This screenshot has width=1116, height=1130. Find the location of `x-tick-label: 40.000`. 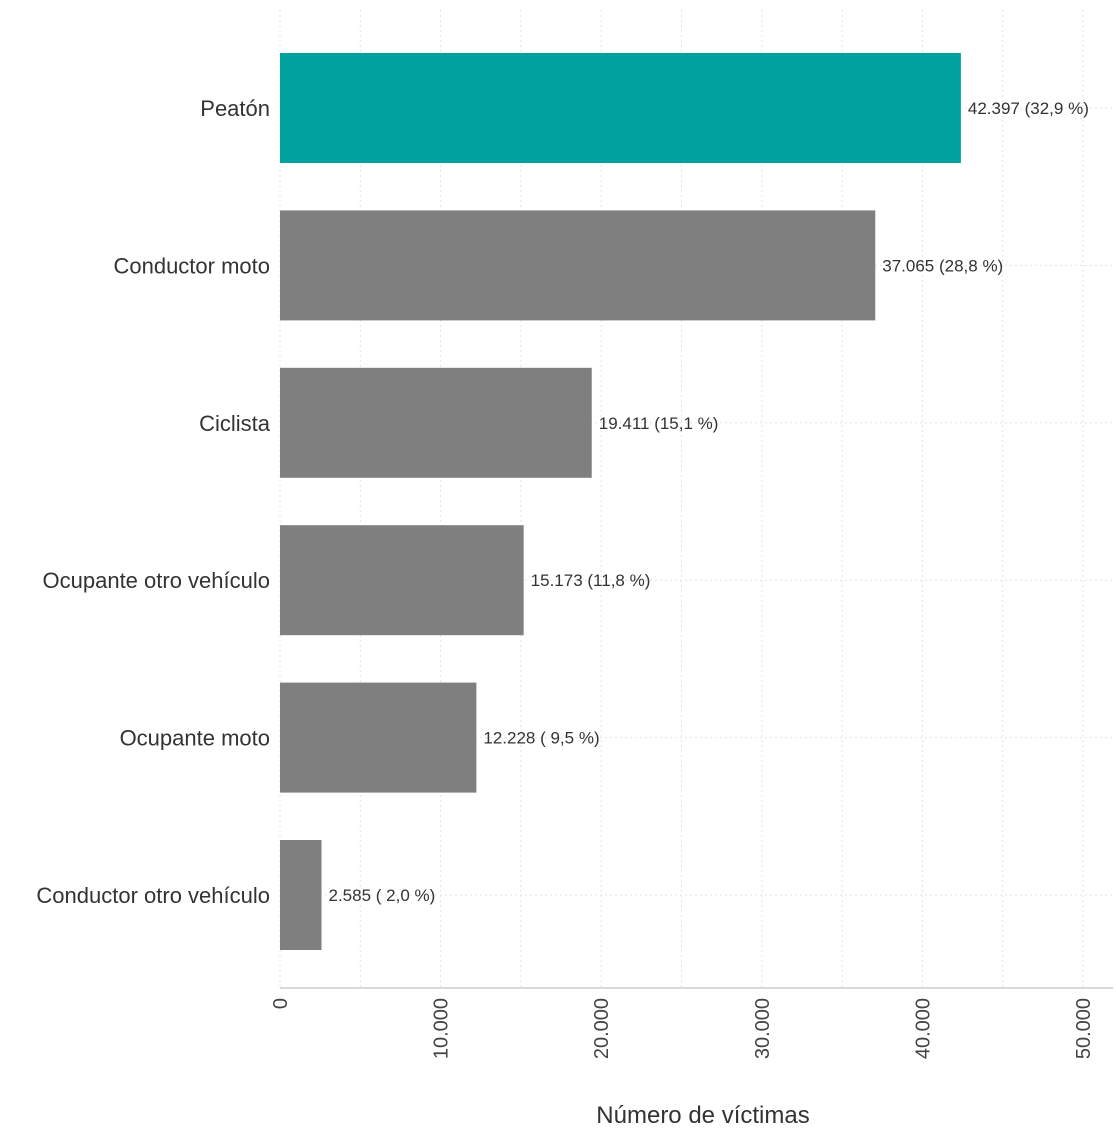

x-tick-label: 40.000 is located at coordinates (923, 1028).